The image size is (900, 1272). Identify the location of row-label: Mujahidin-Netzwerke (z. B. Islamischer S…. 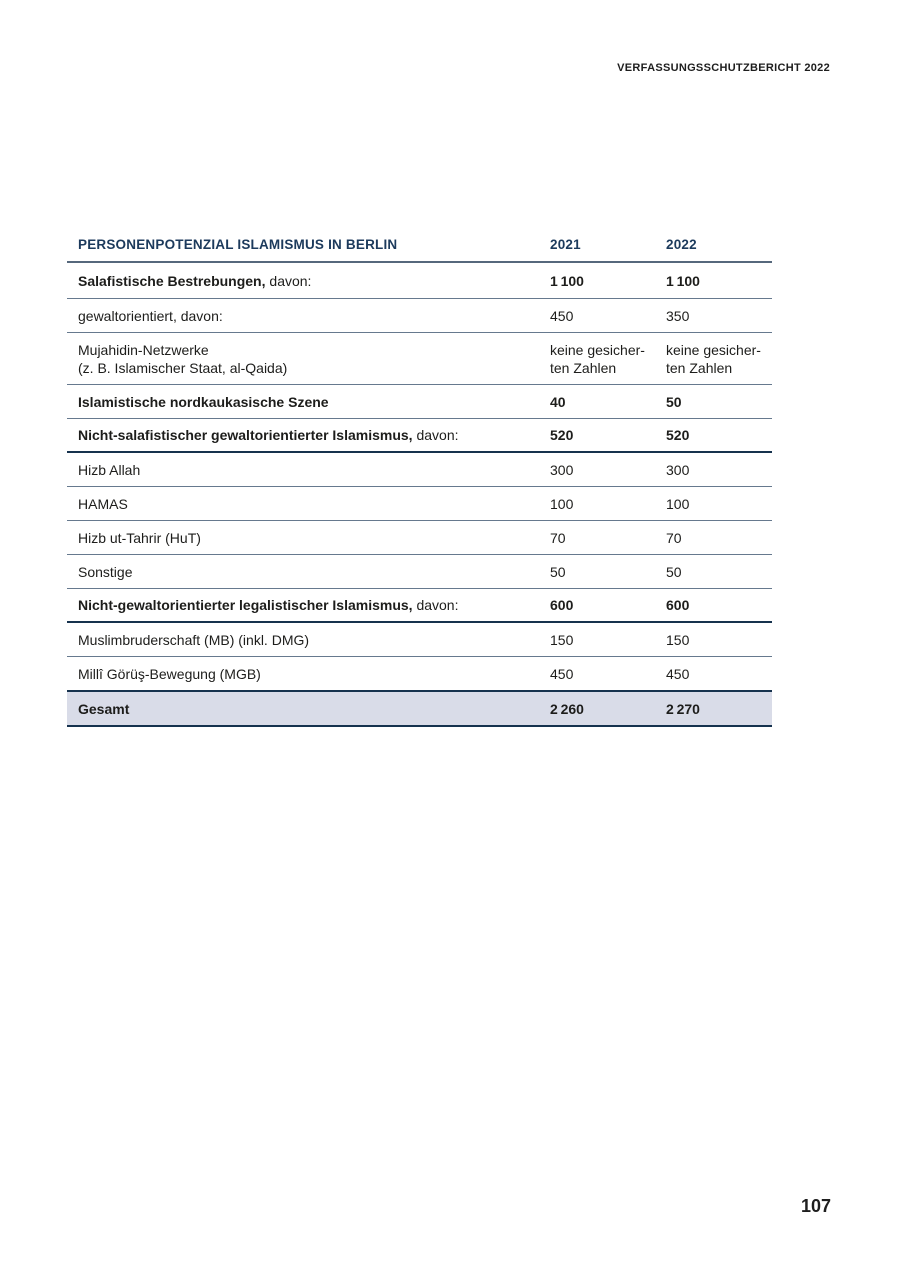
(308, 359).